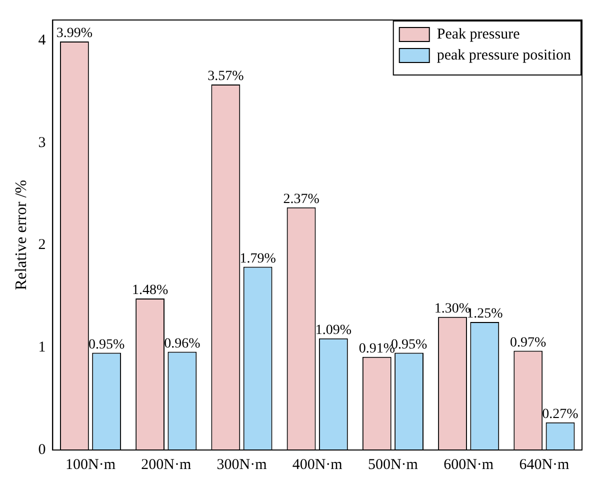  Describe the element at coordinates (21, 235) in the screenshot. I see `y-axis-title: Relative error /%` at that location.